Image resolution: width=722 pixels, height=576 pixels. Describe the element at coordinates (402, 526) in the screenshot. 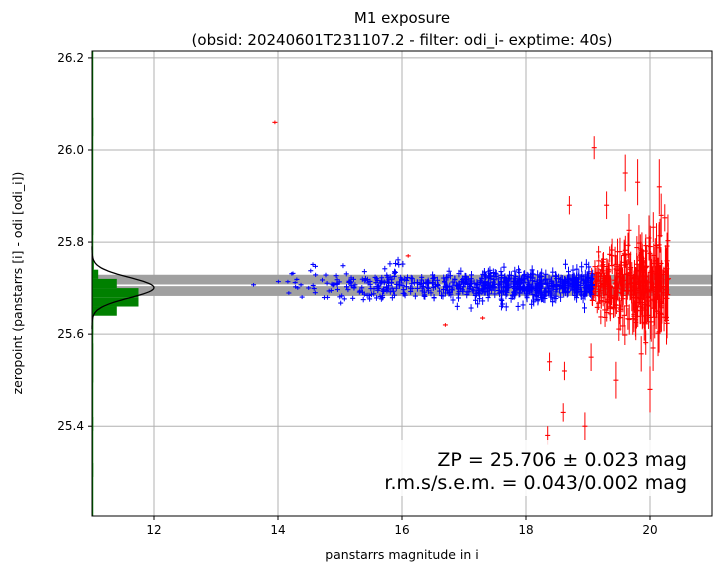

I see `x-axis-ticks: 12 14 16 18 20` at that location.